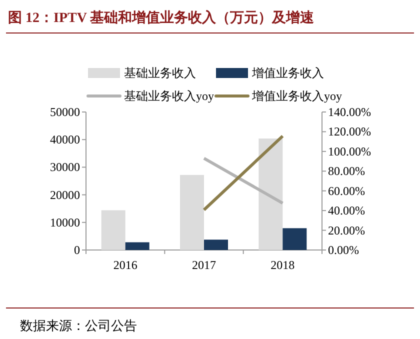 This screenshot has height=339, width=420. What do you see at coordinates (160, 73) in the screenshot?
I see `legend-label: 基础业务收入` at bounding box center [160, 73].